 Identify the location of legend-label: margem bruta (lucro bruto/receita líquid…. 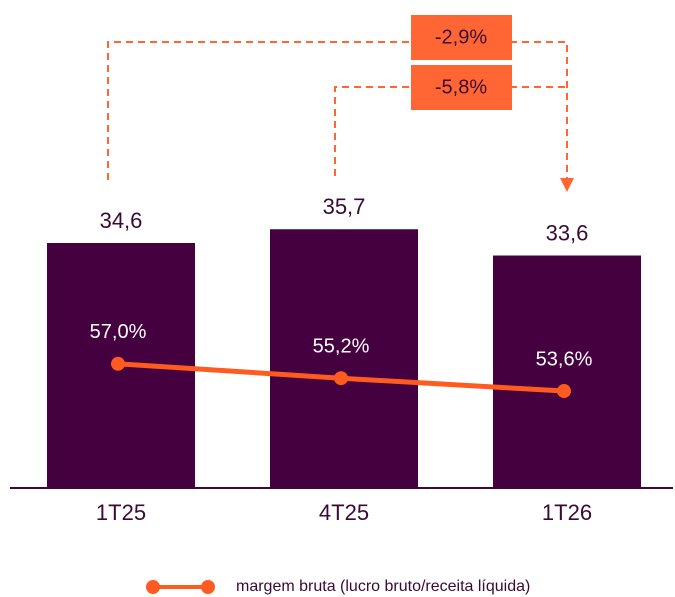
(383, 586).